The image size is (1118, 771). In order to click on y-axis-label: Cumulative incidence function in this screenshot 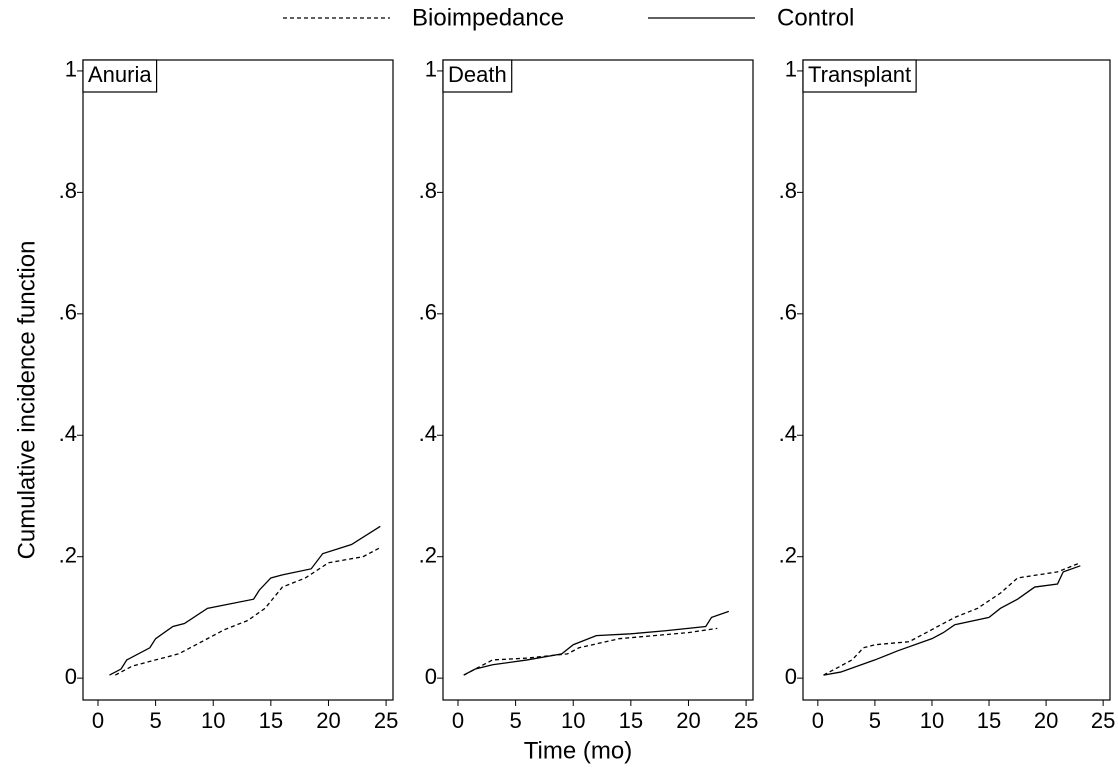, I will do `click(26, 400)`.